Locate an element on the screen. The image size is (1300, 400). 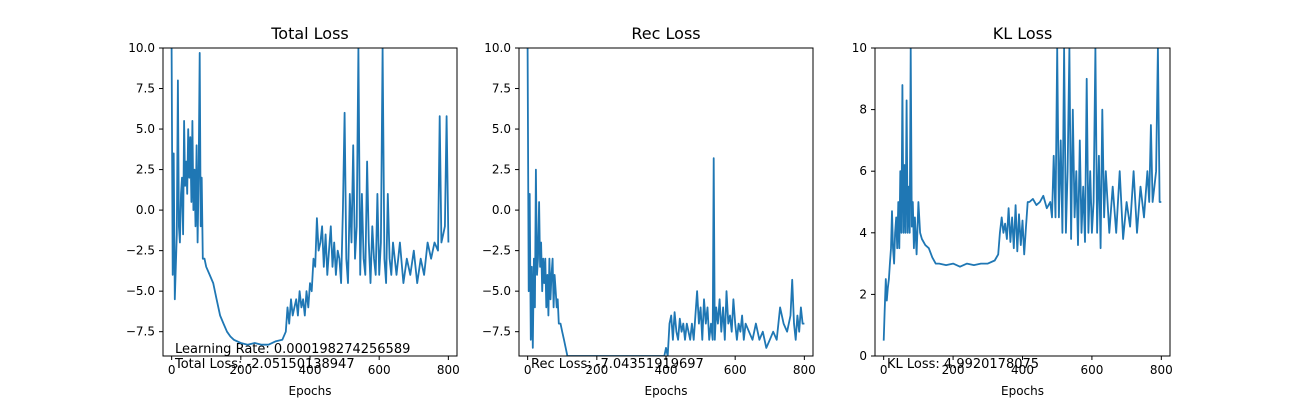
kl-loss-ytick-label: 6 is located at coordinates (863, 171).